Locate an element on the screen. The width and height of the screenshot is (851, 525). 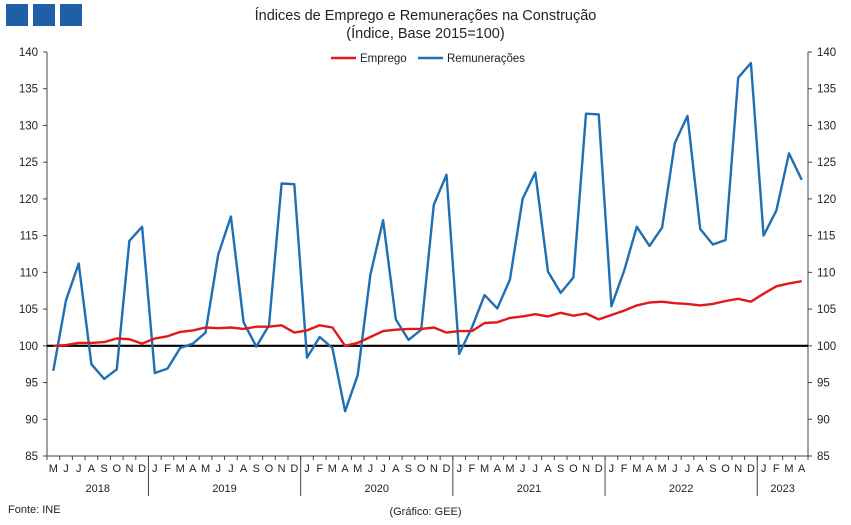
y-tick-label-left: 140 is located at coordinates (28, 53).